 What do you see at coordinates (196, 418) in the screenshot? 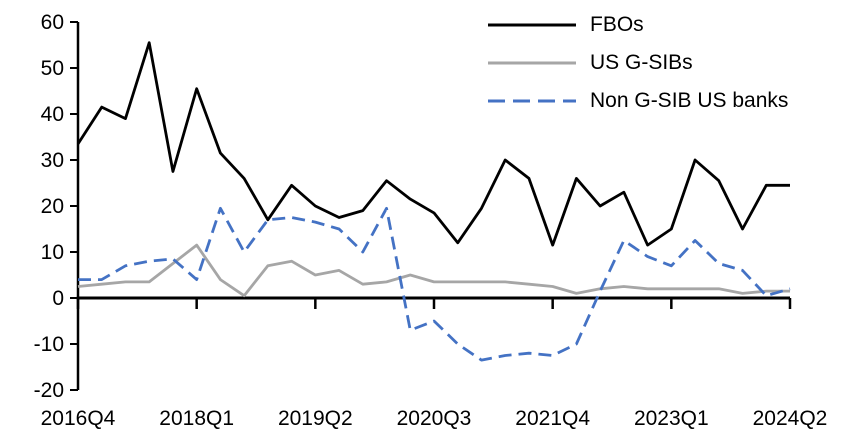
I see `x-tick-label: 2018Q1` at bounding box center [196, 418].